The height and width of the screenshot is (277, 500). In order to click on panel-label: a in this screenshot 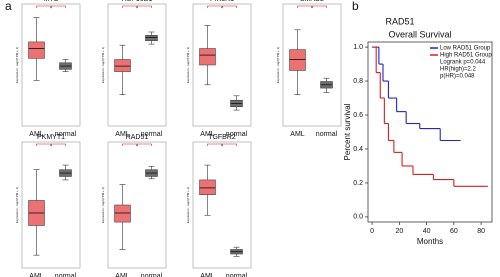, I will do `click(8, 6)`.